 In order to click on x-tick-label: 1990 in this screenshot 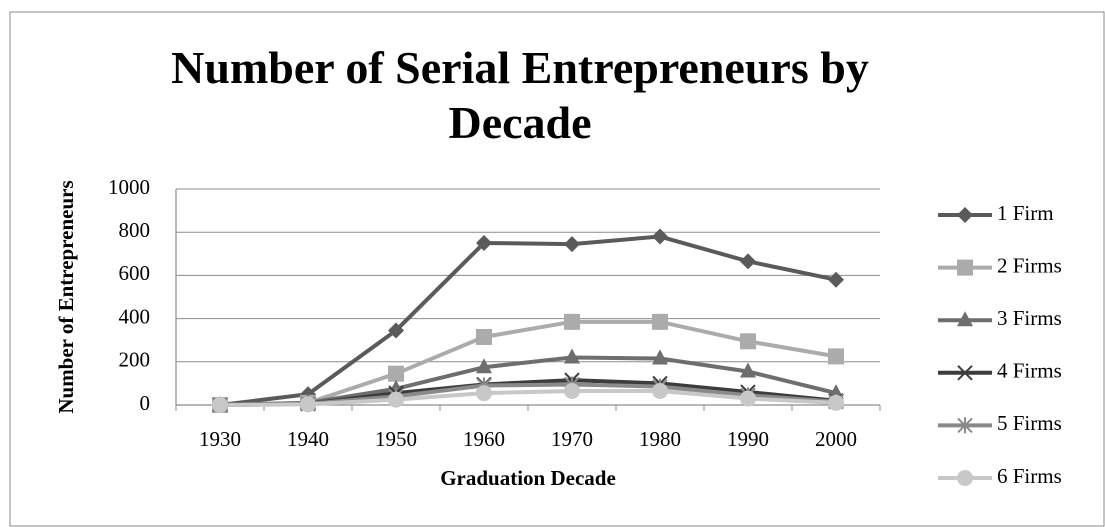, I will do `click(748, 439)`.